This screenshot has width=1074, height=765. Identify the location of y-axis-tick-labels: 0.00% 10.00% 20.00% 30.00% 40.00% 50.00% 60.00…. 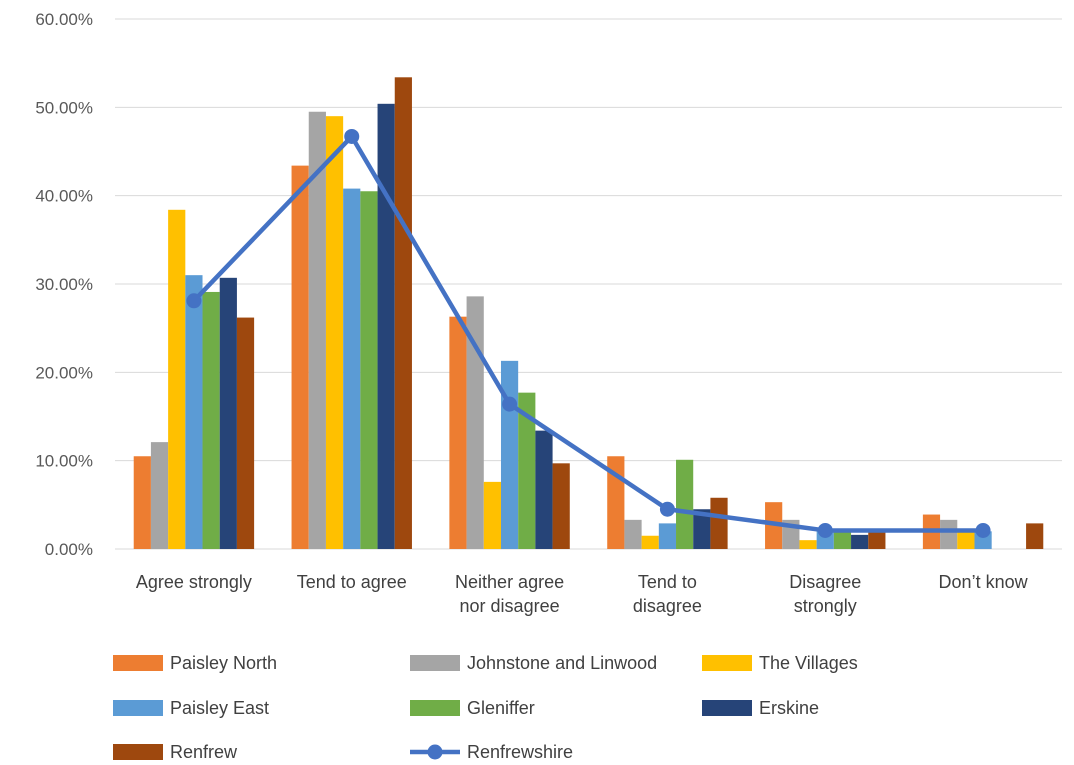
(64, 284).